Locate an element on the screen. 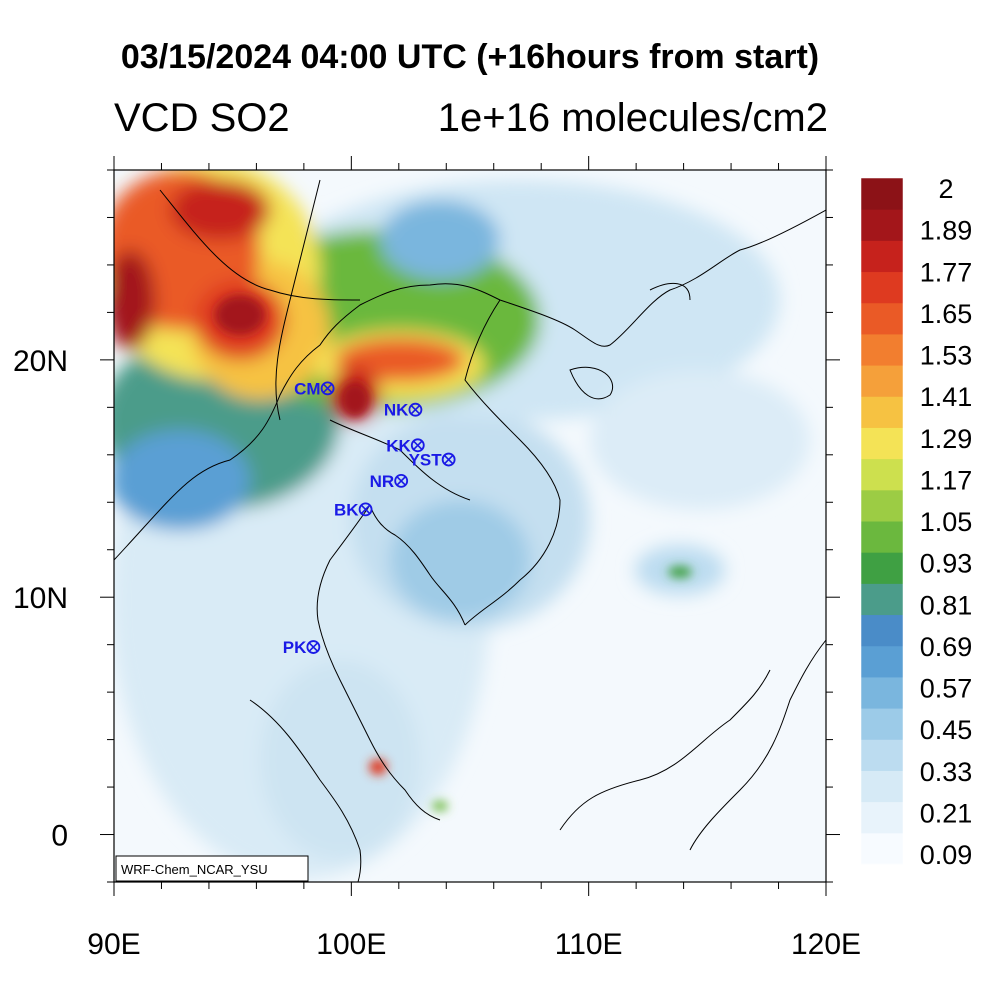 This screenshot has width=1000, height=1000. colorbar-label: 0.81 is located at coordinates (946, 605).